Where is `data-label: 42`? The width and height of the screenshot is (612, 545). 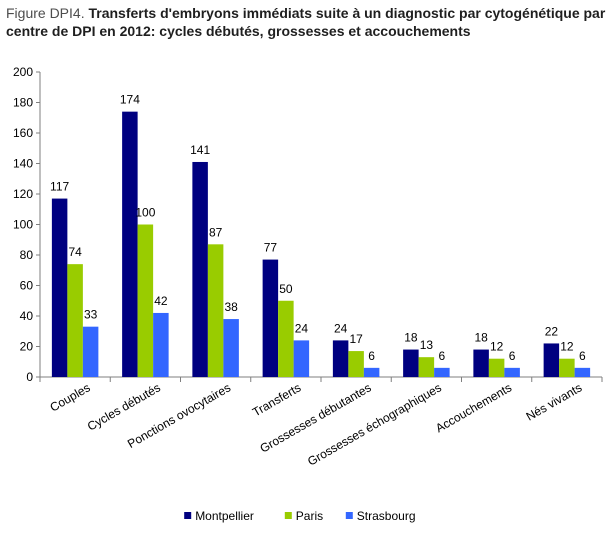
data-label: 42 is located at coordinates (161, 301).